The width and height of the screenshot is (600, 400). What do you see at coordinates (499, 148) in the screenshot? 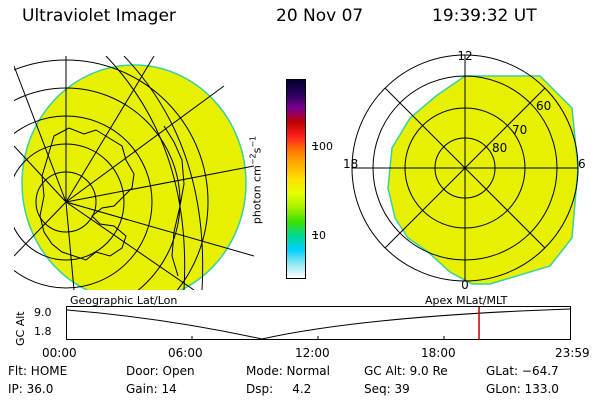
I see `mlat-80-label: 80` at bounding box center [499, 148].